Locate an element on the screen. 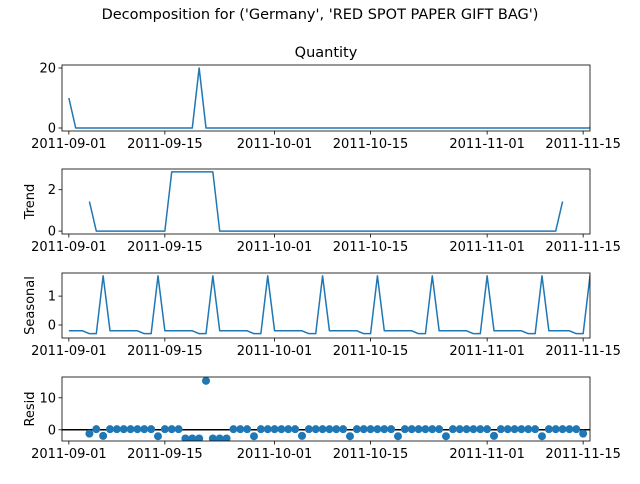 The width and height of the screenshot is (640, 484). x-tick-label: 2011-11-15 is located at coordinates (583, 247).